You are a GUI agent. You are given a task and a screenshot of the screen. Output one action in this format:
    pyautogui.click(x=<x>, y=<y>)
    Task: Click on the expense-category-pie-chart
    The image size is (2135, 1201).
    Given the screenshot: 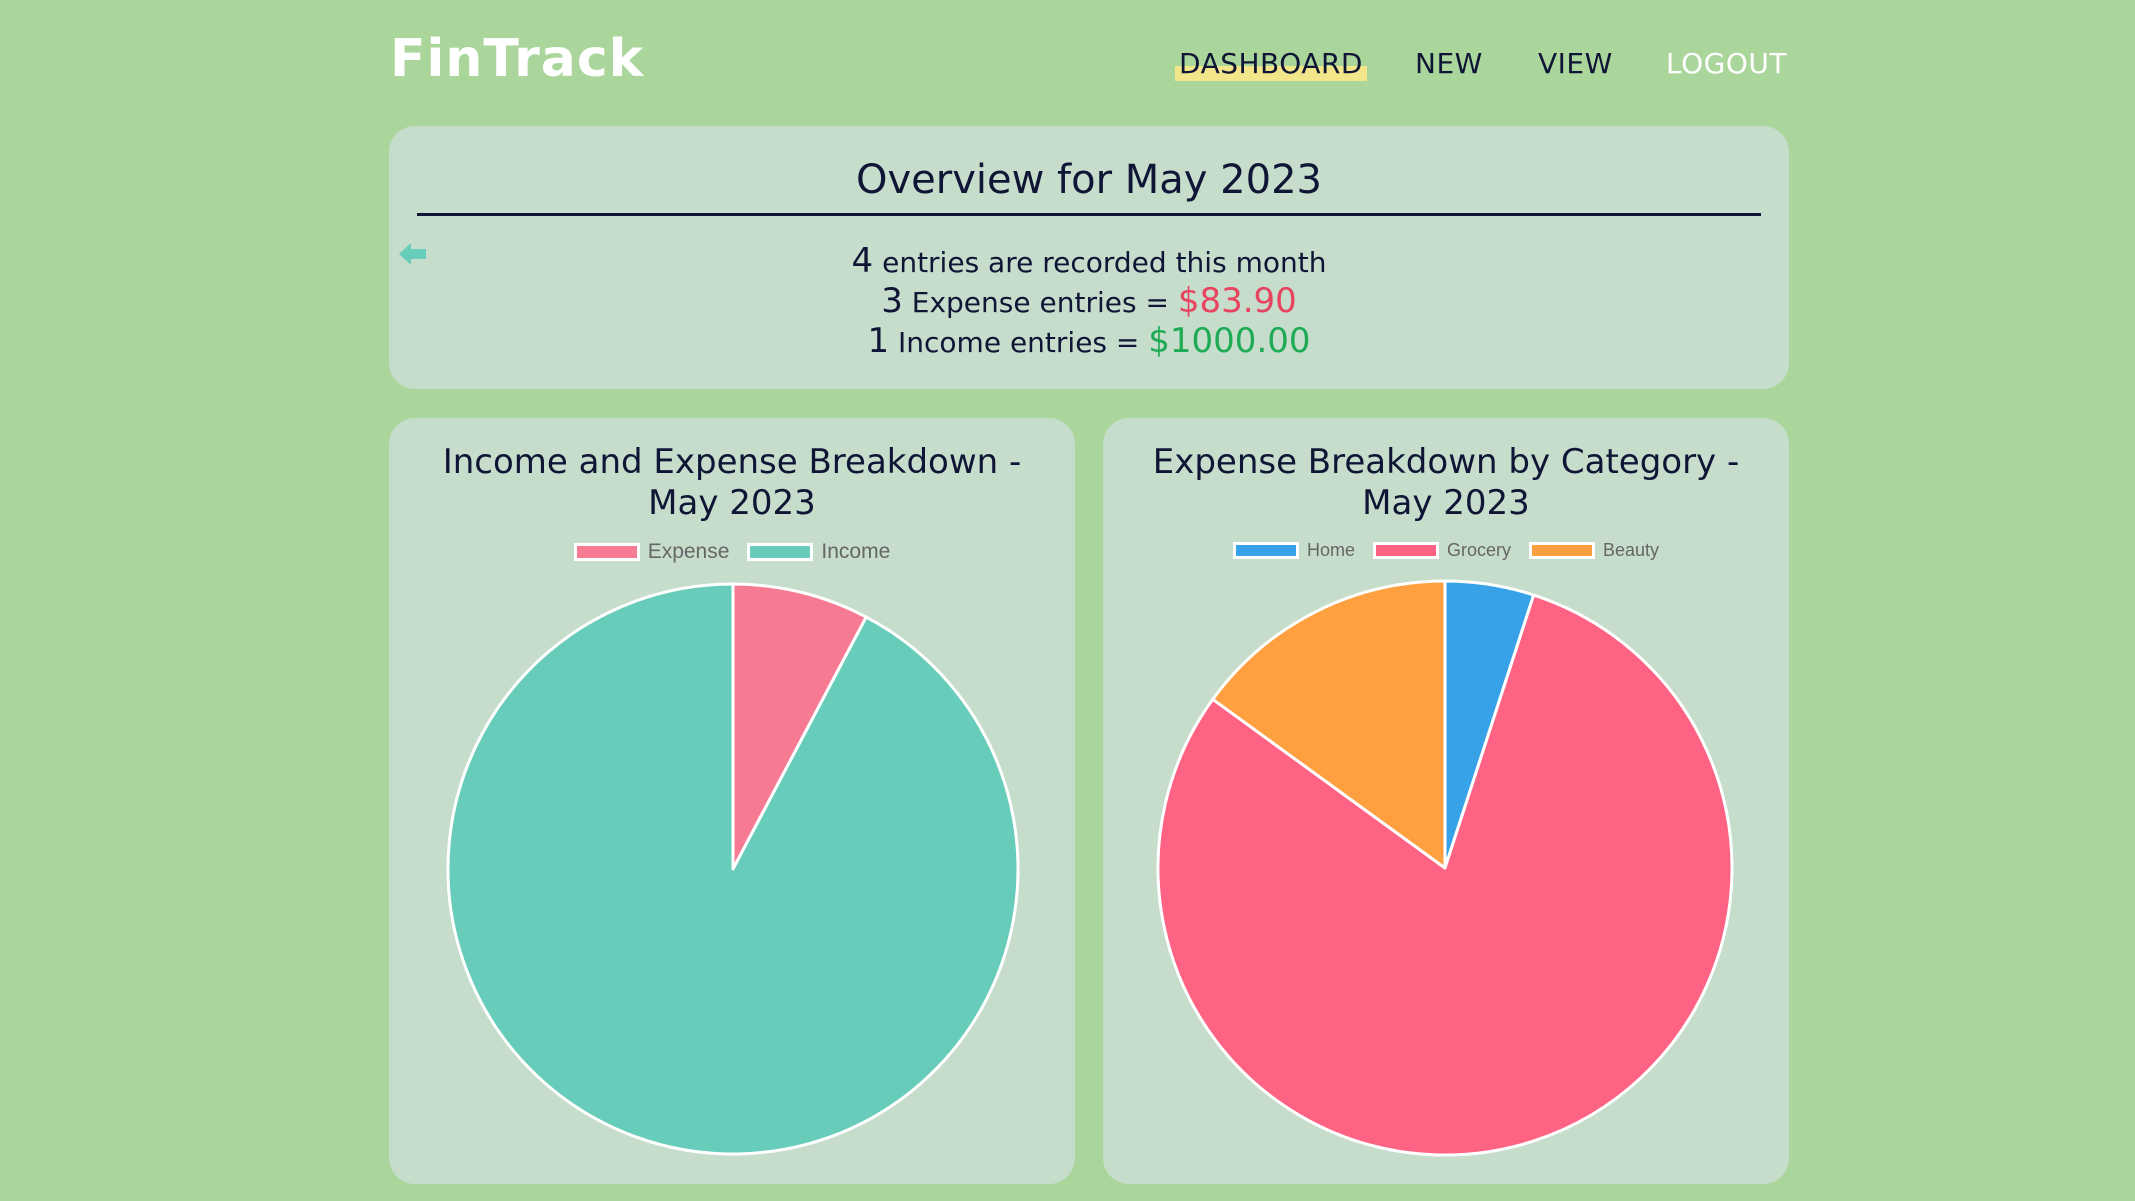 What is the action you would take?
    pyautogui.click(x=1445, y=868)
    